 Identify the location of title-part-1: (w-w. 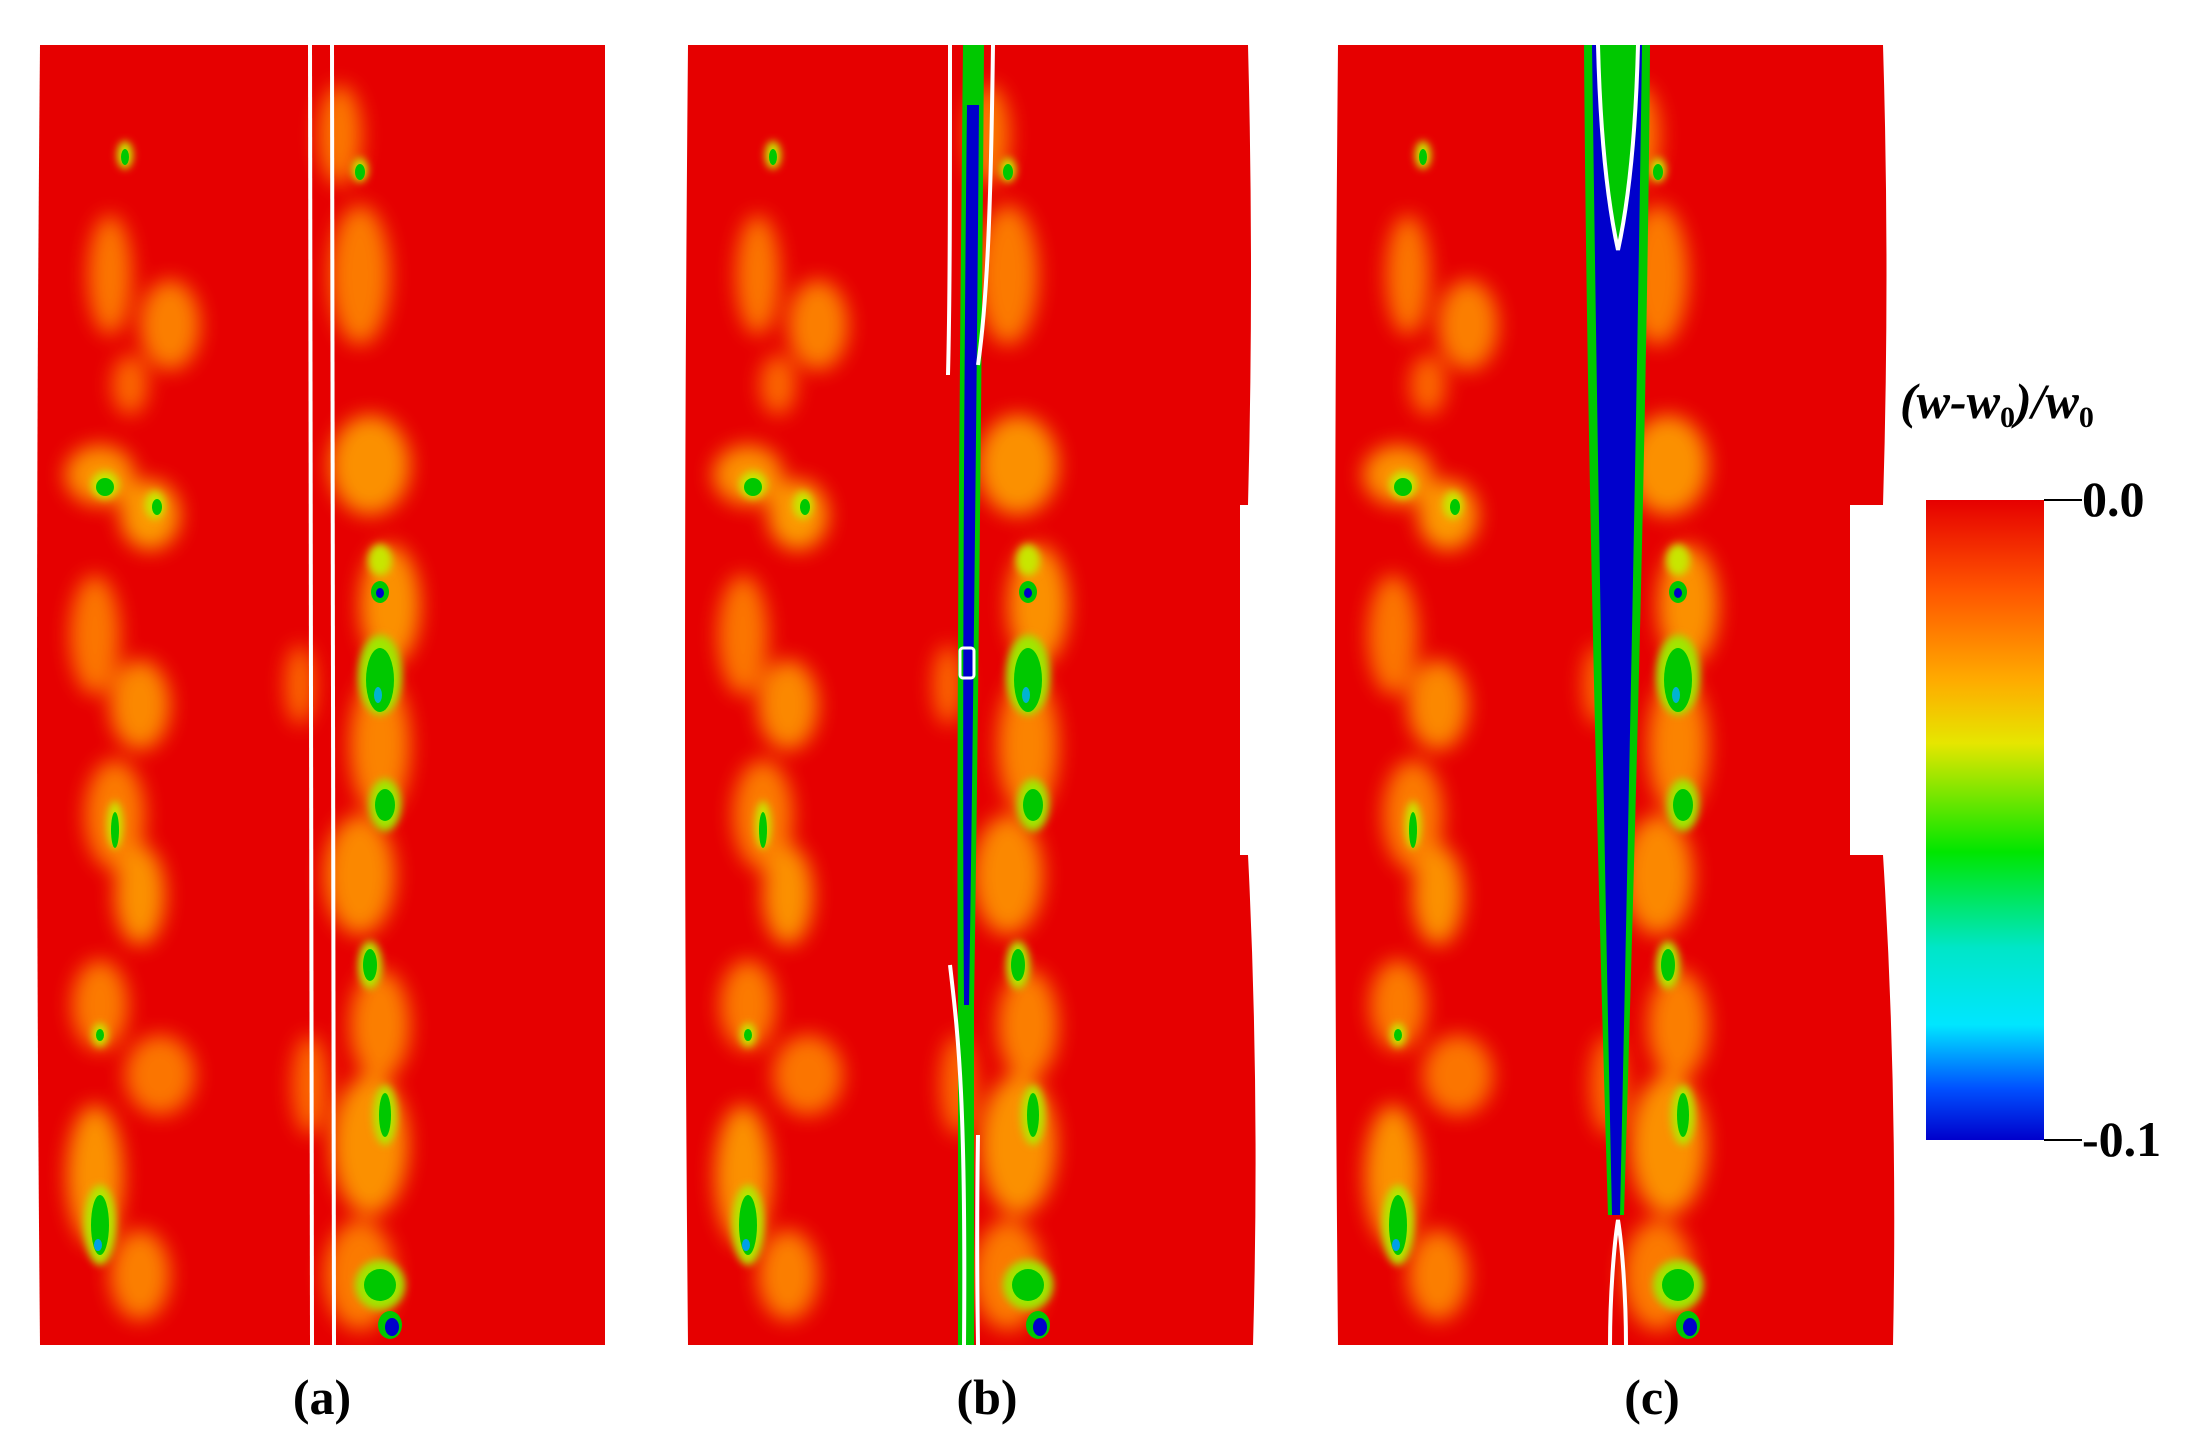
(1950, 401).